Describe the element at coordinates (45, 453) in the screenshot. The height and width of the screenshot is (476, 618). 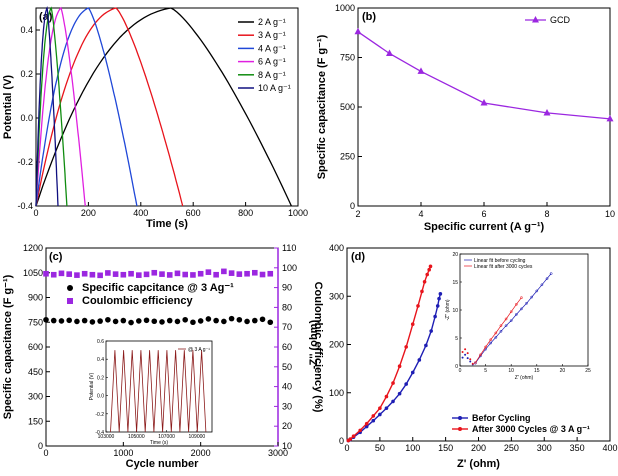
I see `x-tick-label: 0` at that location.